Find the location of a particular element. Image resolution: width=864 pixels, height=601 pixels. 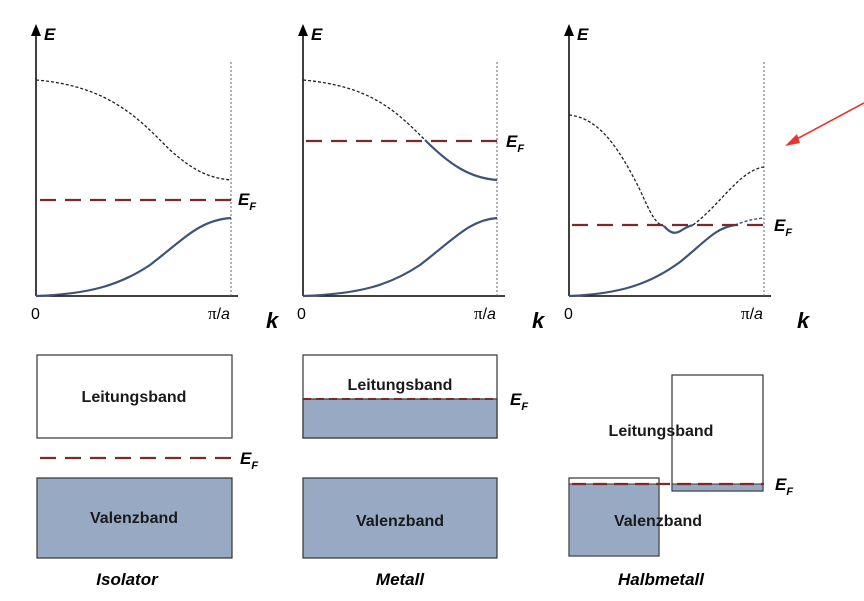

dispersion-plot-halbmetall: E 0 π/a k EF is located at coordinates (687, 178).